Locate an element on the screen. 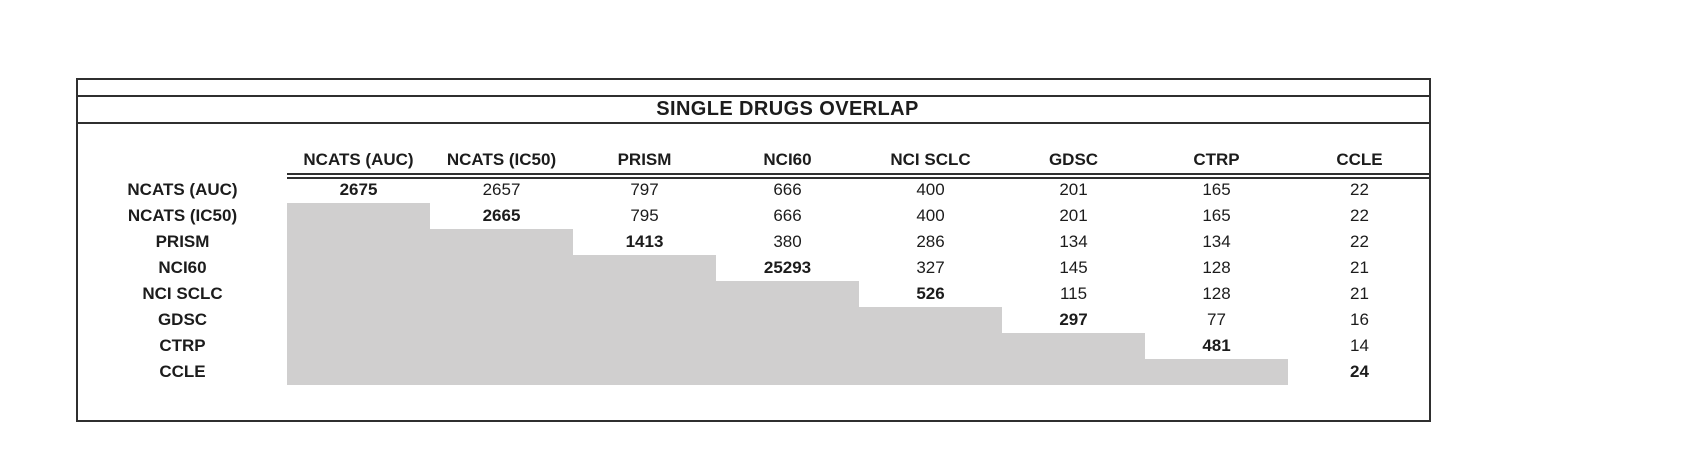  title-underline is located at coordinates (753, 123).